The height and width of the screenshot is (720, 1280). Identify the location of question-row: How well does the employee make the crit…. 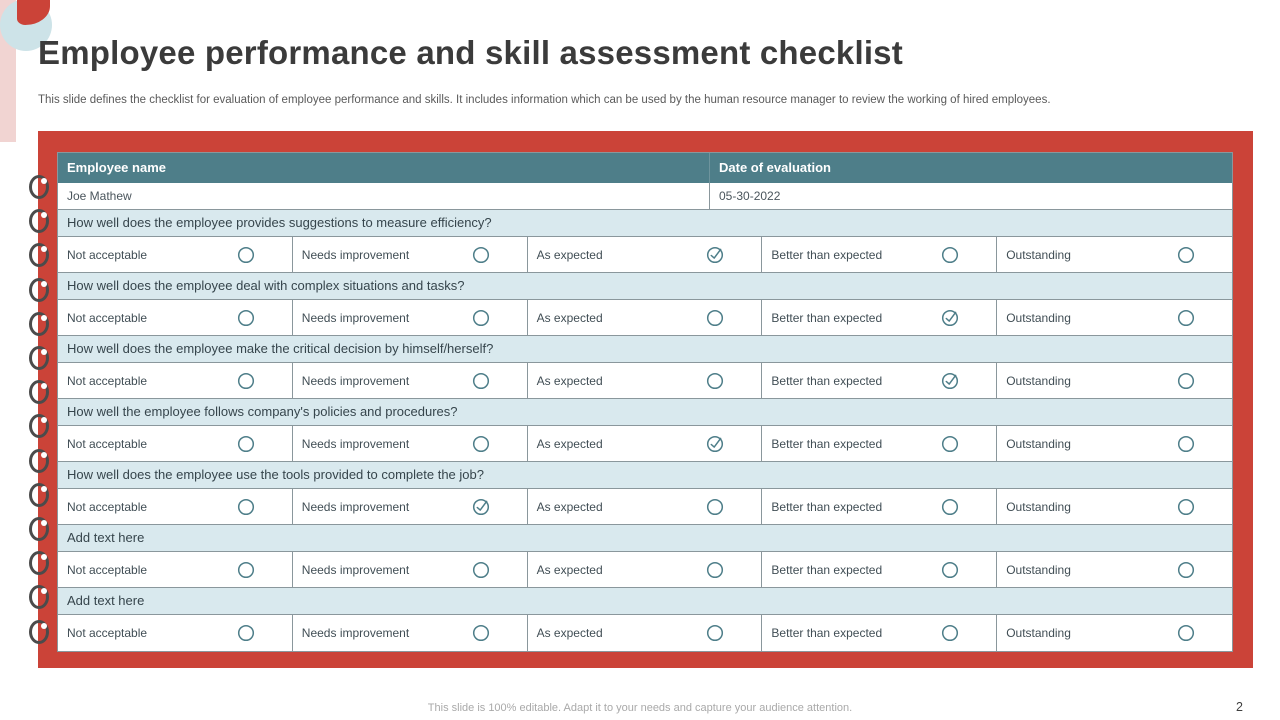
(645, 349).